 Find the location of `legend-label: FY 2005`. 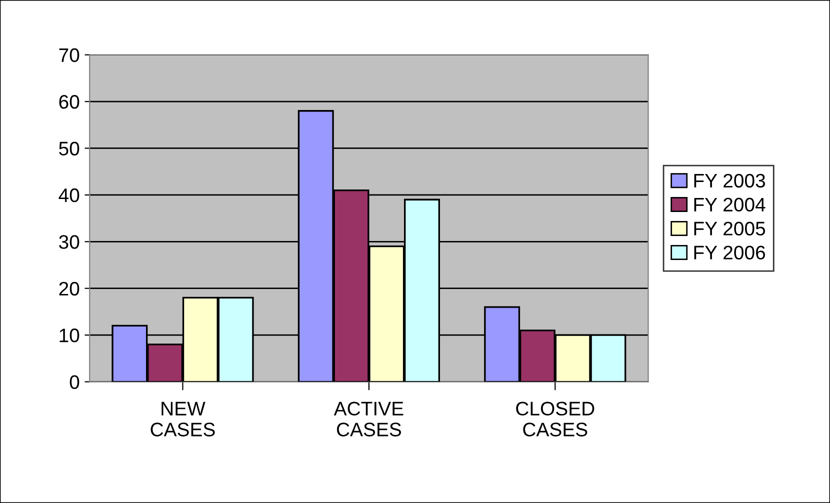

legend-label: FY 2005 is located at coordinates (730, 229).